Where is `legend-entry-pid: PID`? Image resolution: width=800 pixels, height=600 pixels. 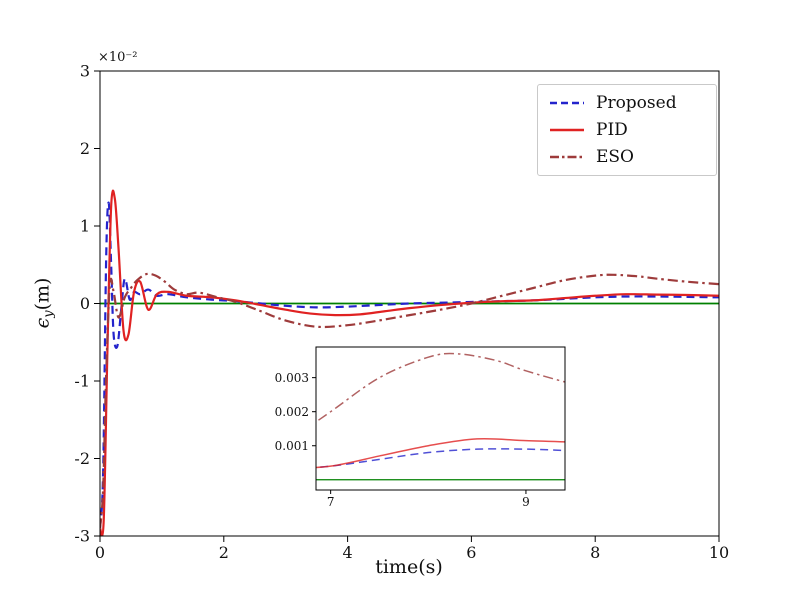
legend-entry-pid: PID is located at coordinates (627, 130).